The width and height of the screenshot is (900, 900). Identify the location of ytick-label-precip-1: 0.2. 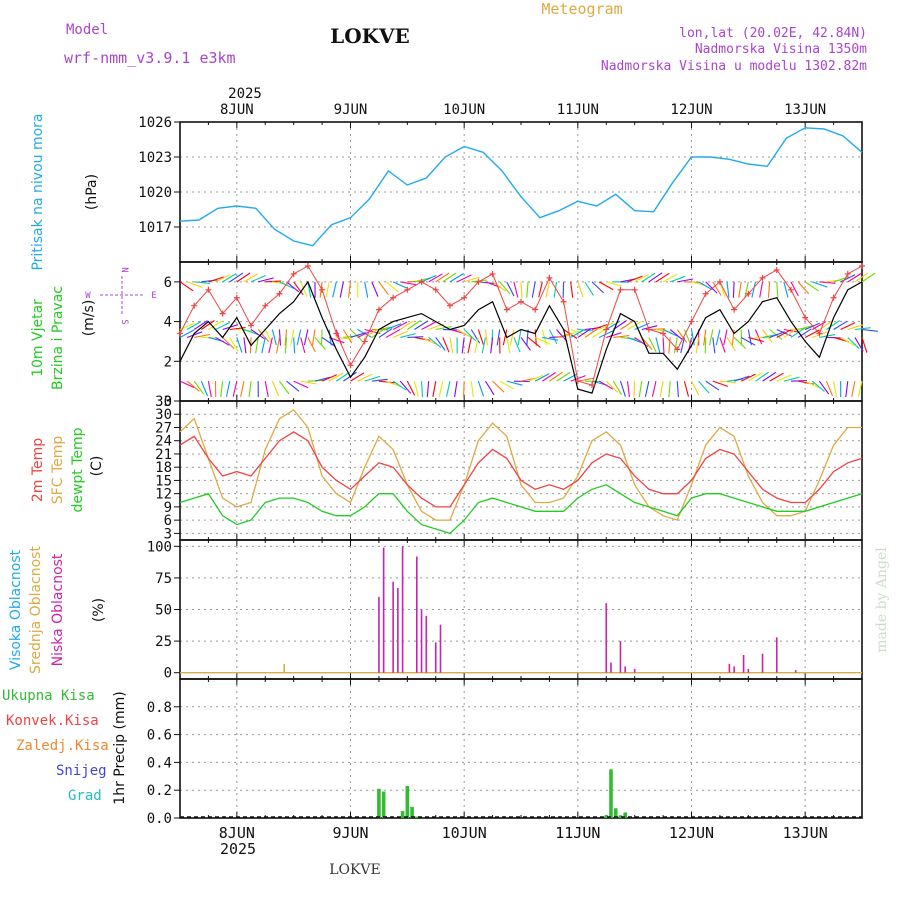
(159, 791).